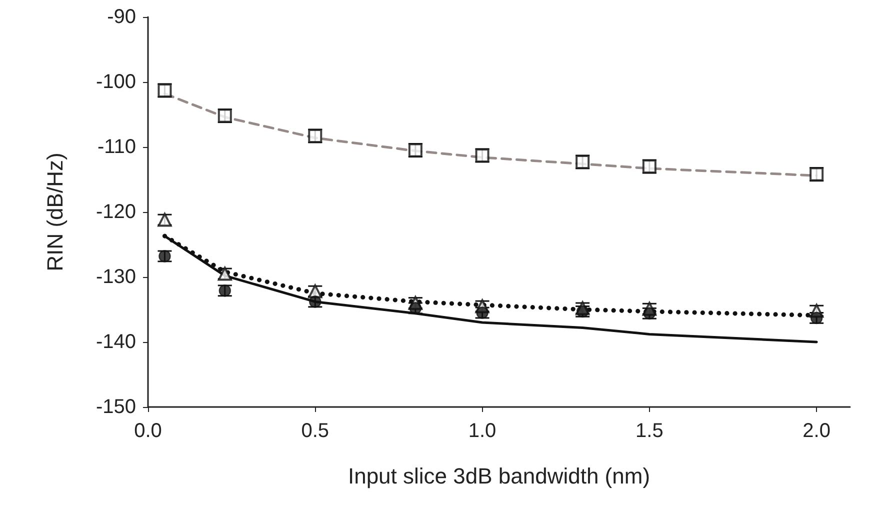 This screenshot has height=523, width=880. Describe the element at coordinates (650, 431) in the screenshot. I see `x-tick-label: 1.5` at that location.